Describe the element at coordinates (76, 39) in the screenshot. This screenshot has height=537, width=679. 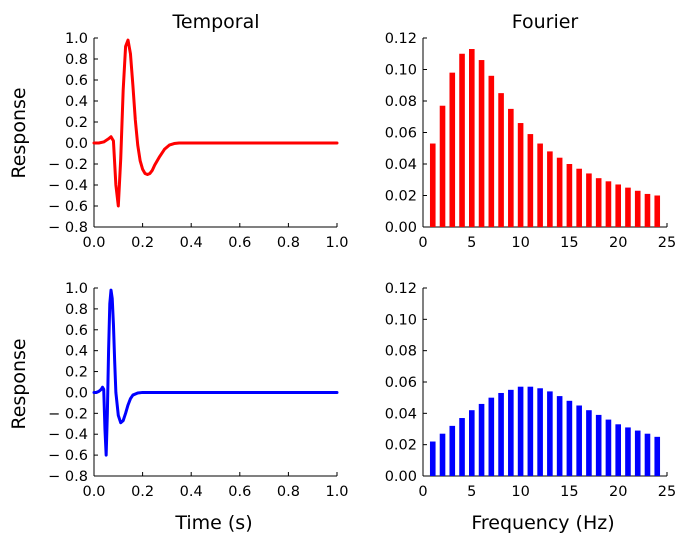
I see `temporal-red-ytick-label: 1.0` at that location.